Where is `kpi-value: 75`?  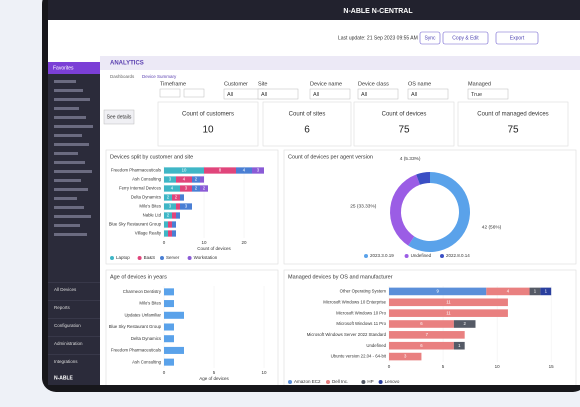 kpi-value: 75 is located at coordinates (404, 130).